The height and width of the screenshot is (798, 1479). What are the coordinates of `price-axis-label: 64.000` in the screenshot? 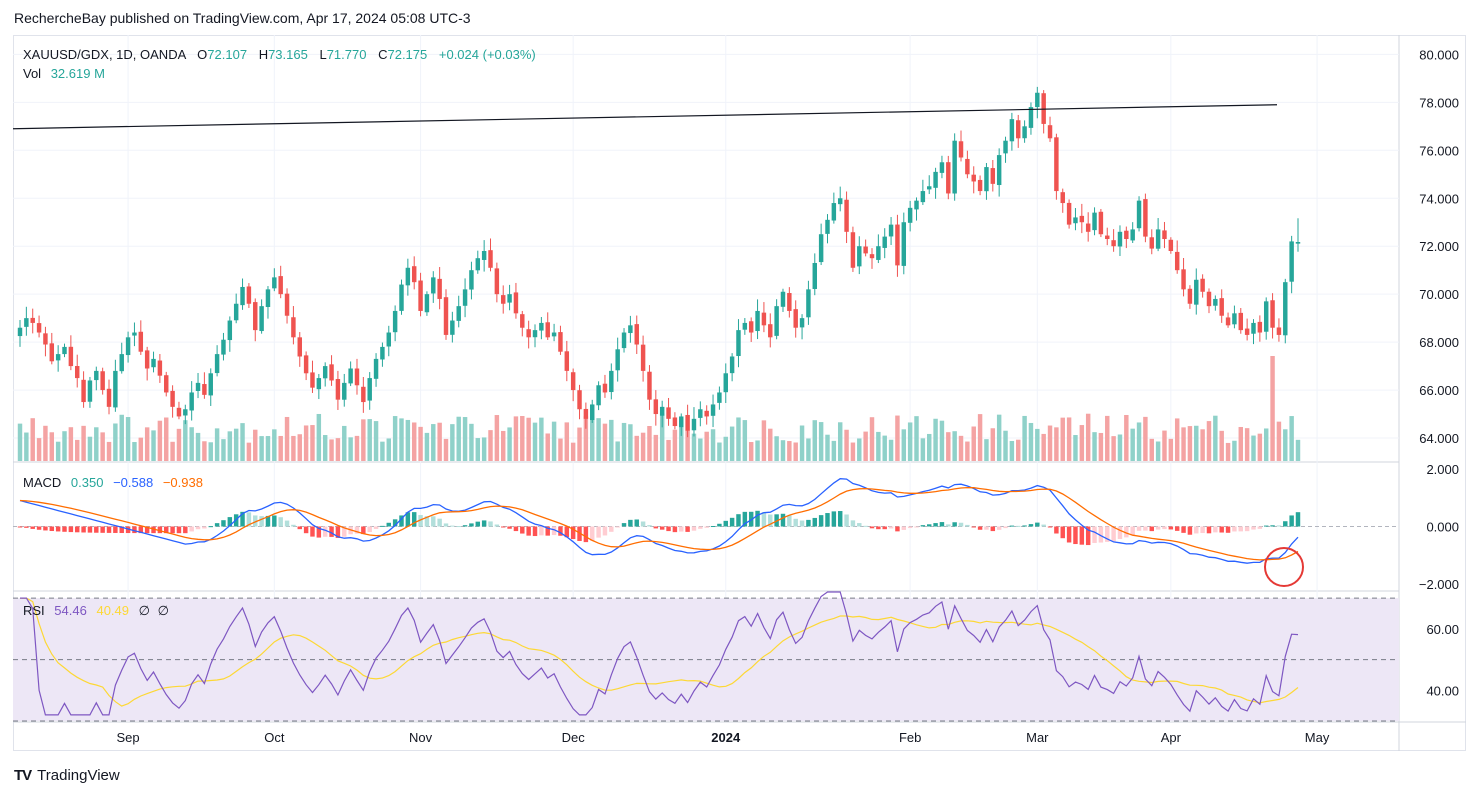 It's located at (1439, 438).